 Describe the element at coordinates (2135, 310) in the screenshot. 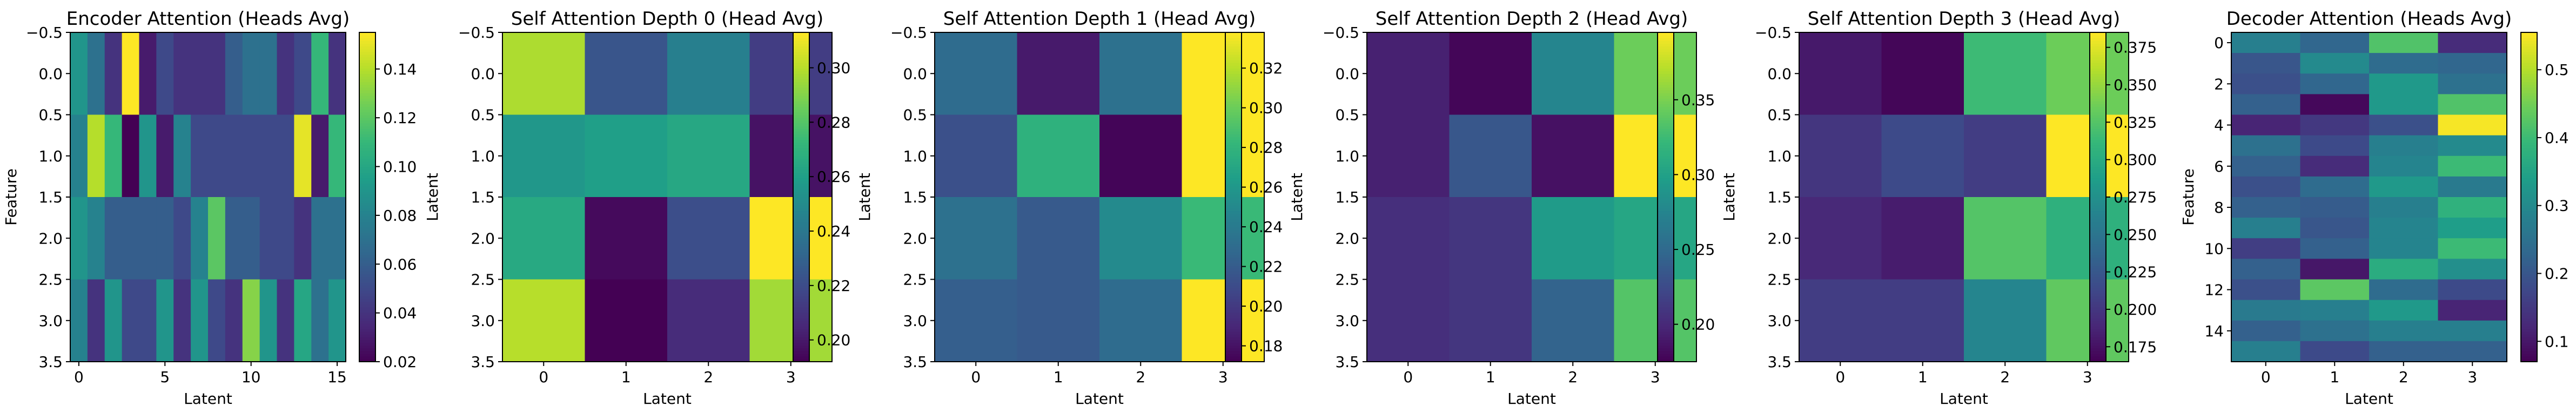

I see `colorbar-tick-label: 0.200` at that location.